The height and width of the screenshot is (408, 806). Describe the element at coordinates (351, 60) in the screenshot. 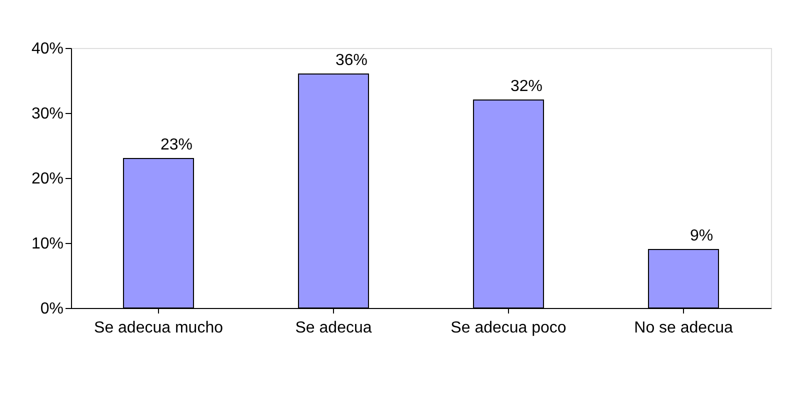

I see `data-label: 36%` at that location.